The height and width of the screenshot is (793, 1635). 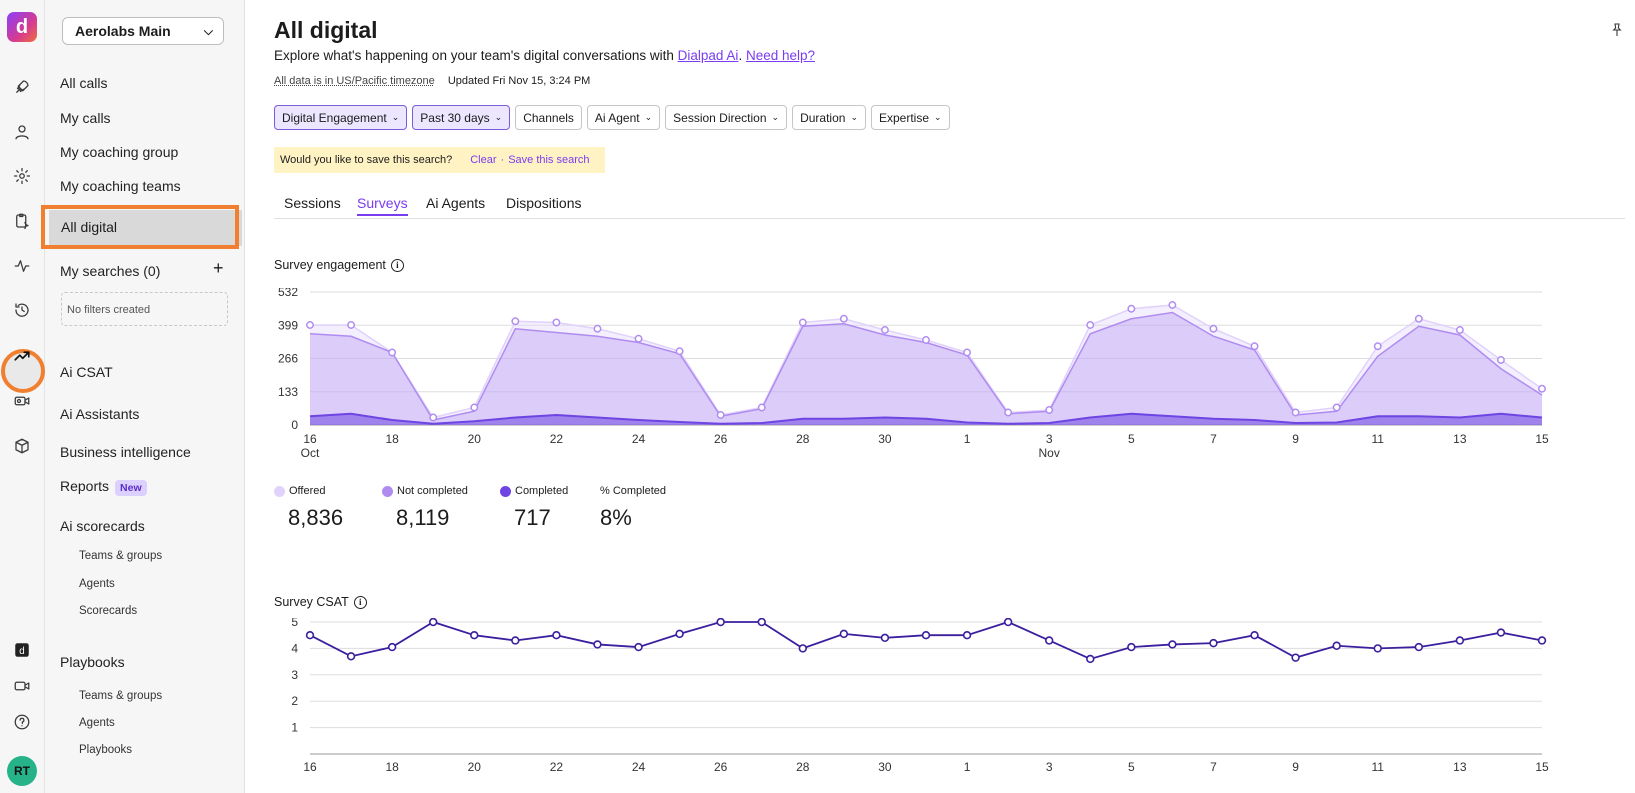 I want to click on trending-up-icon, so click(x=22, y=356).